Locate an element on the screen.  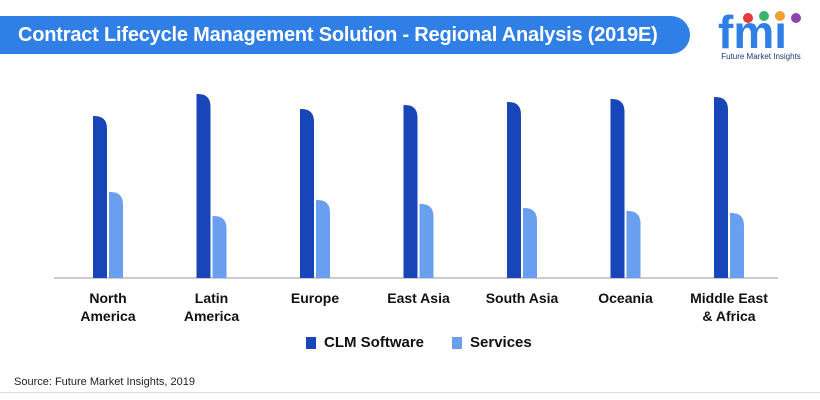
x-tick-label-5: Oceania is located at coordinates (625, 298).